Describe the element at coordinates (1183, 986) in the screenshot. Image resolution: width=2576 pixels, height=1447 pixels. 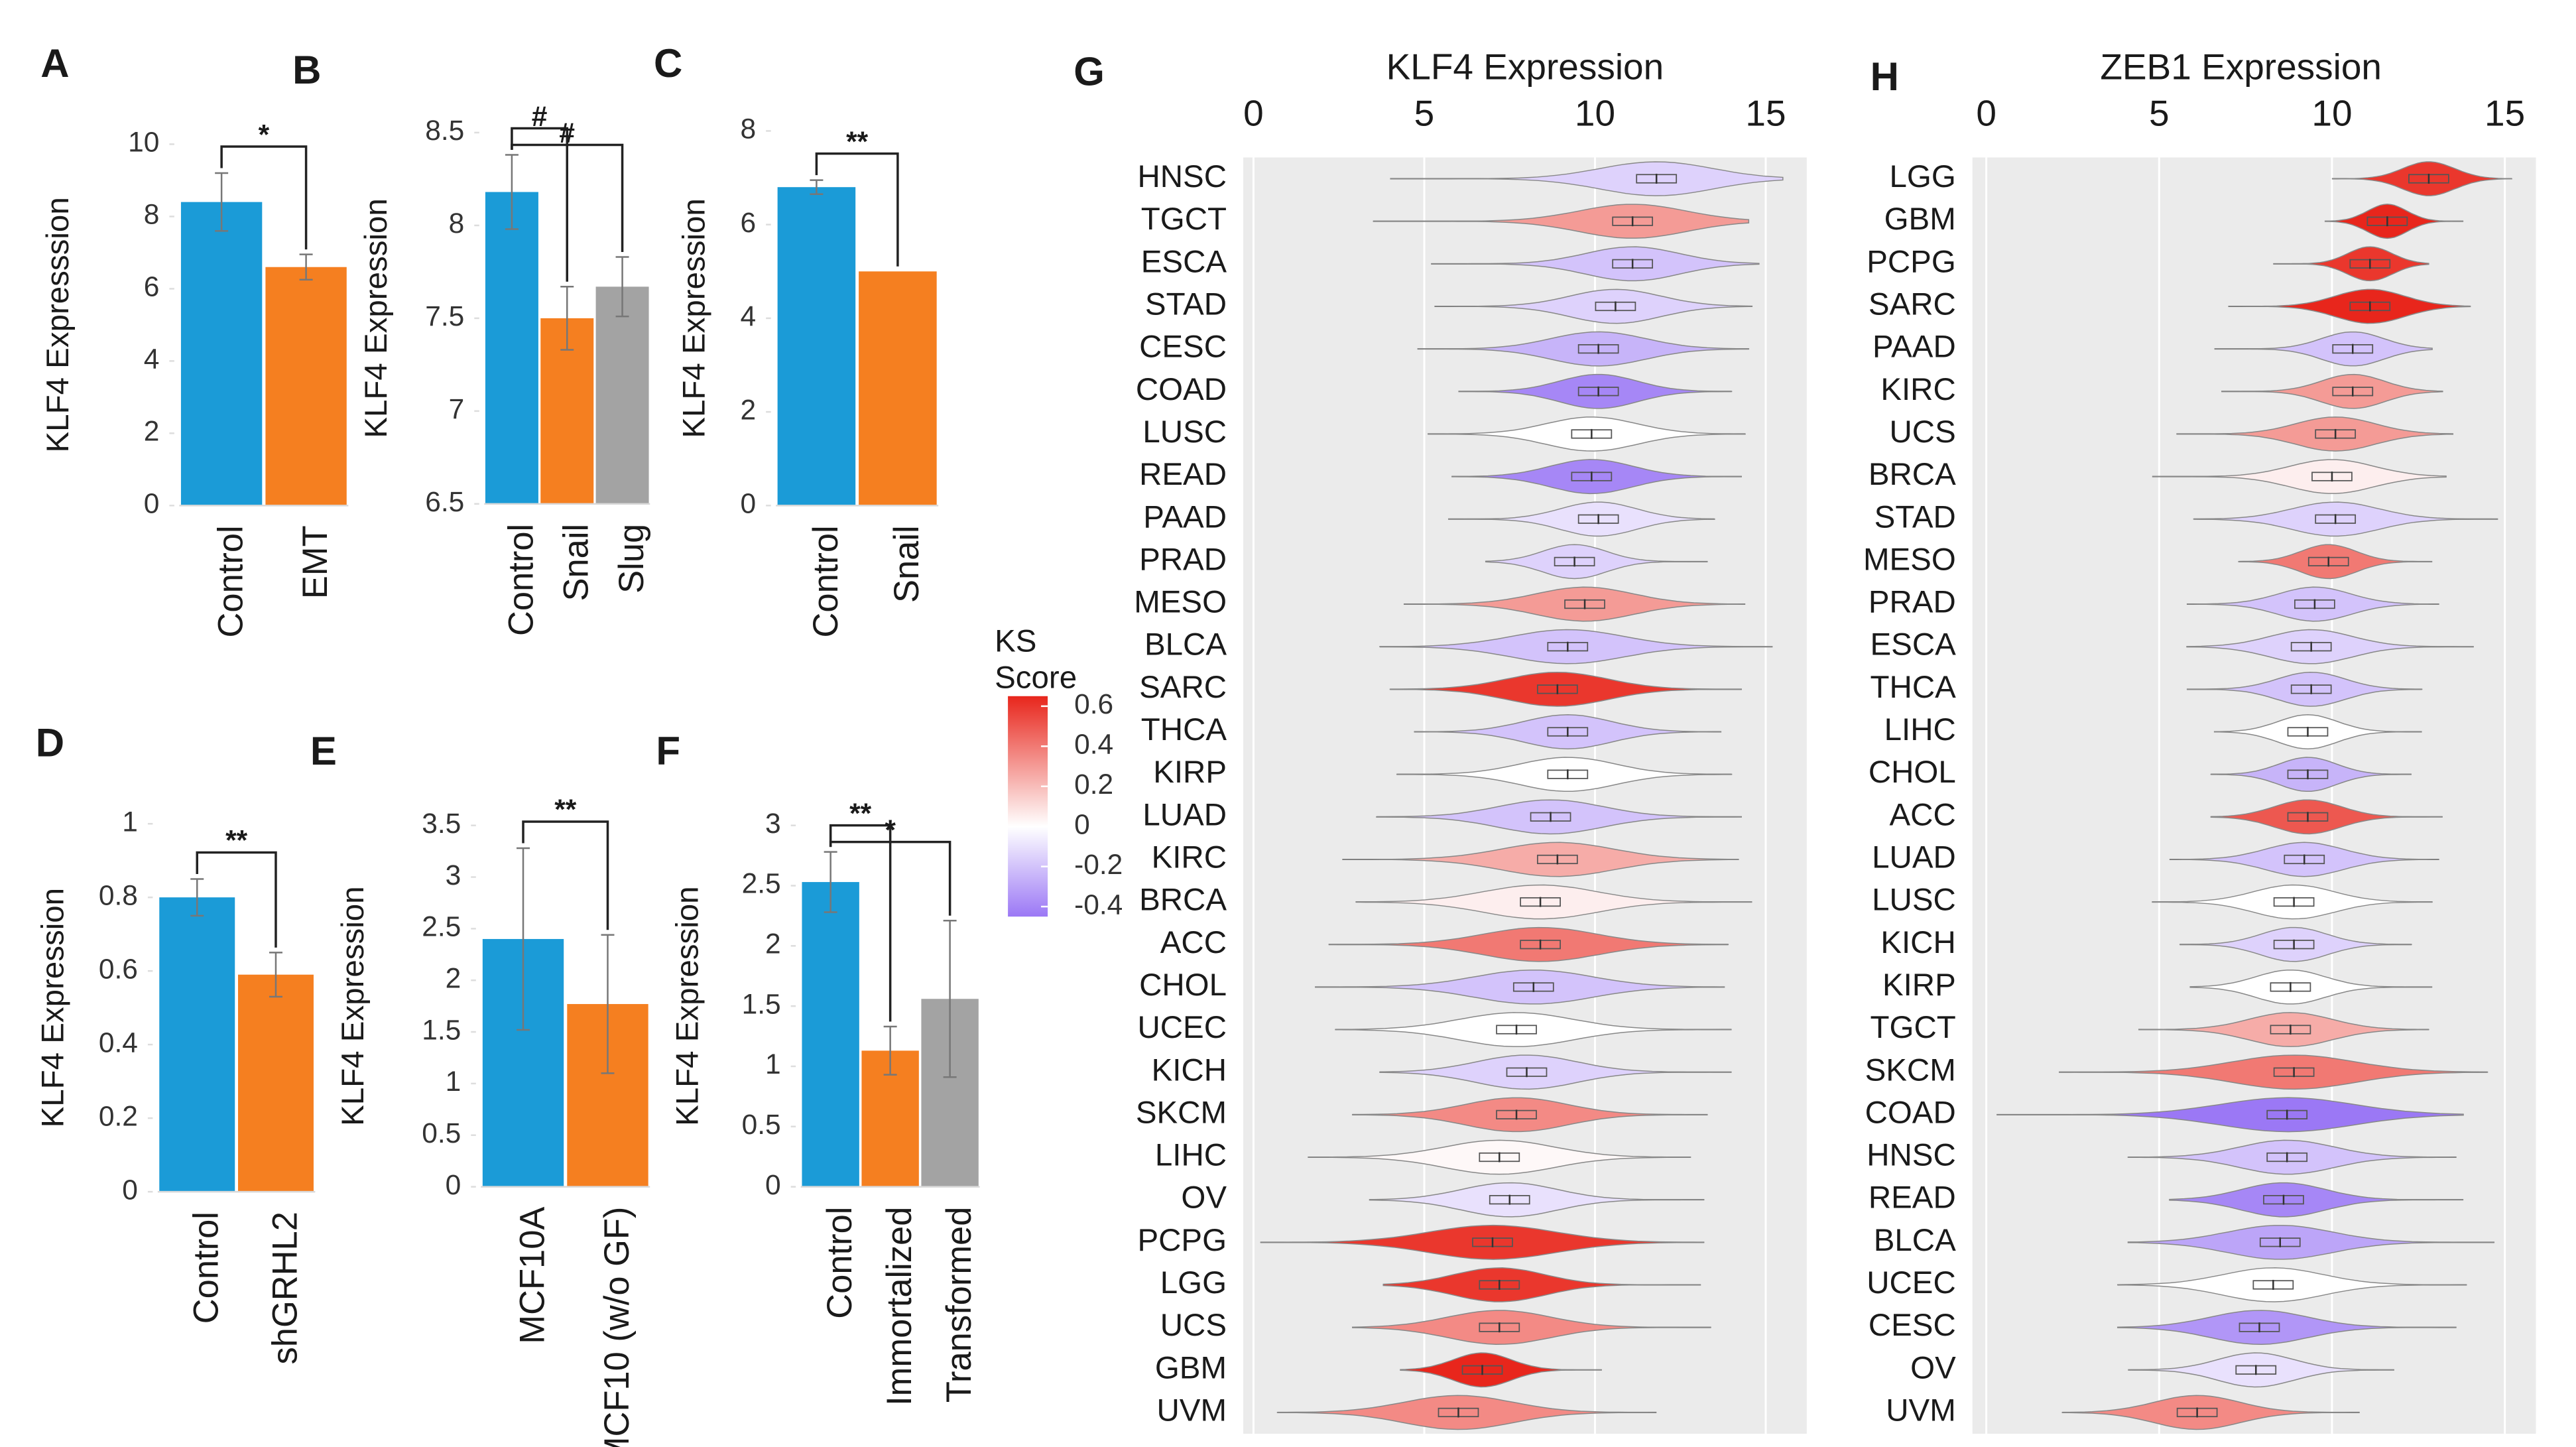
I see `row-label: CHOL` at that location.